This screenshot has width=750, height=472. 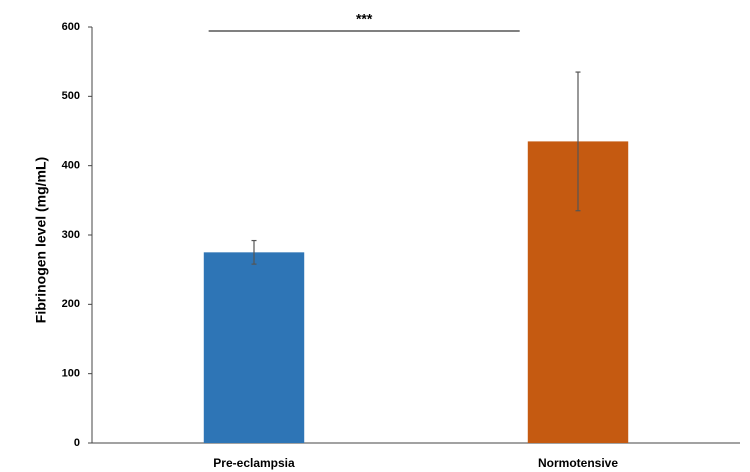 I want to click on significance-label: ***, so click(x=364, y=19).